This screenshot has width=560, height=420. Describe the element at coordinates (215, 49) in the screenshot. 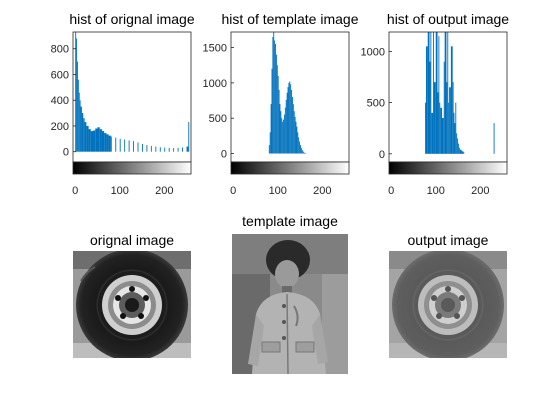

I see `y-tick-label: 1500` at that location.